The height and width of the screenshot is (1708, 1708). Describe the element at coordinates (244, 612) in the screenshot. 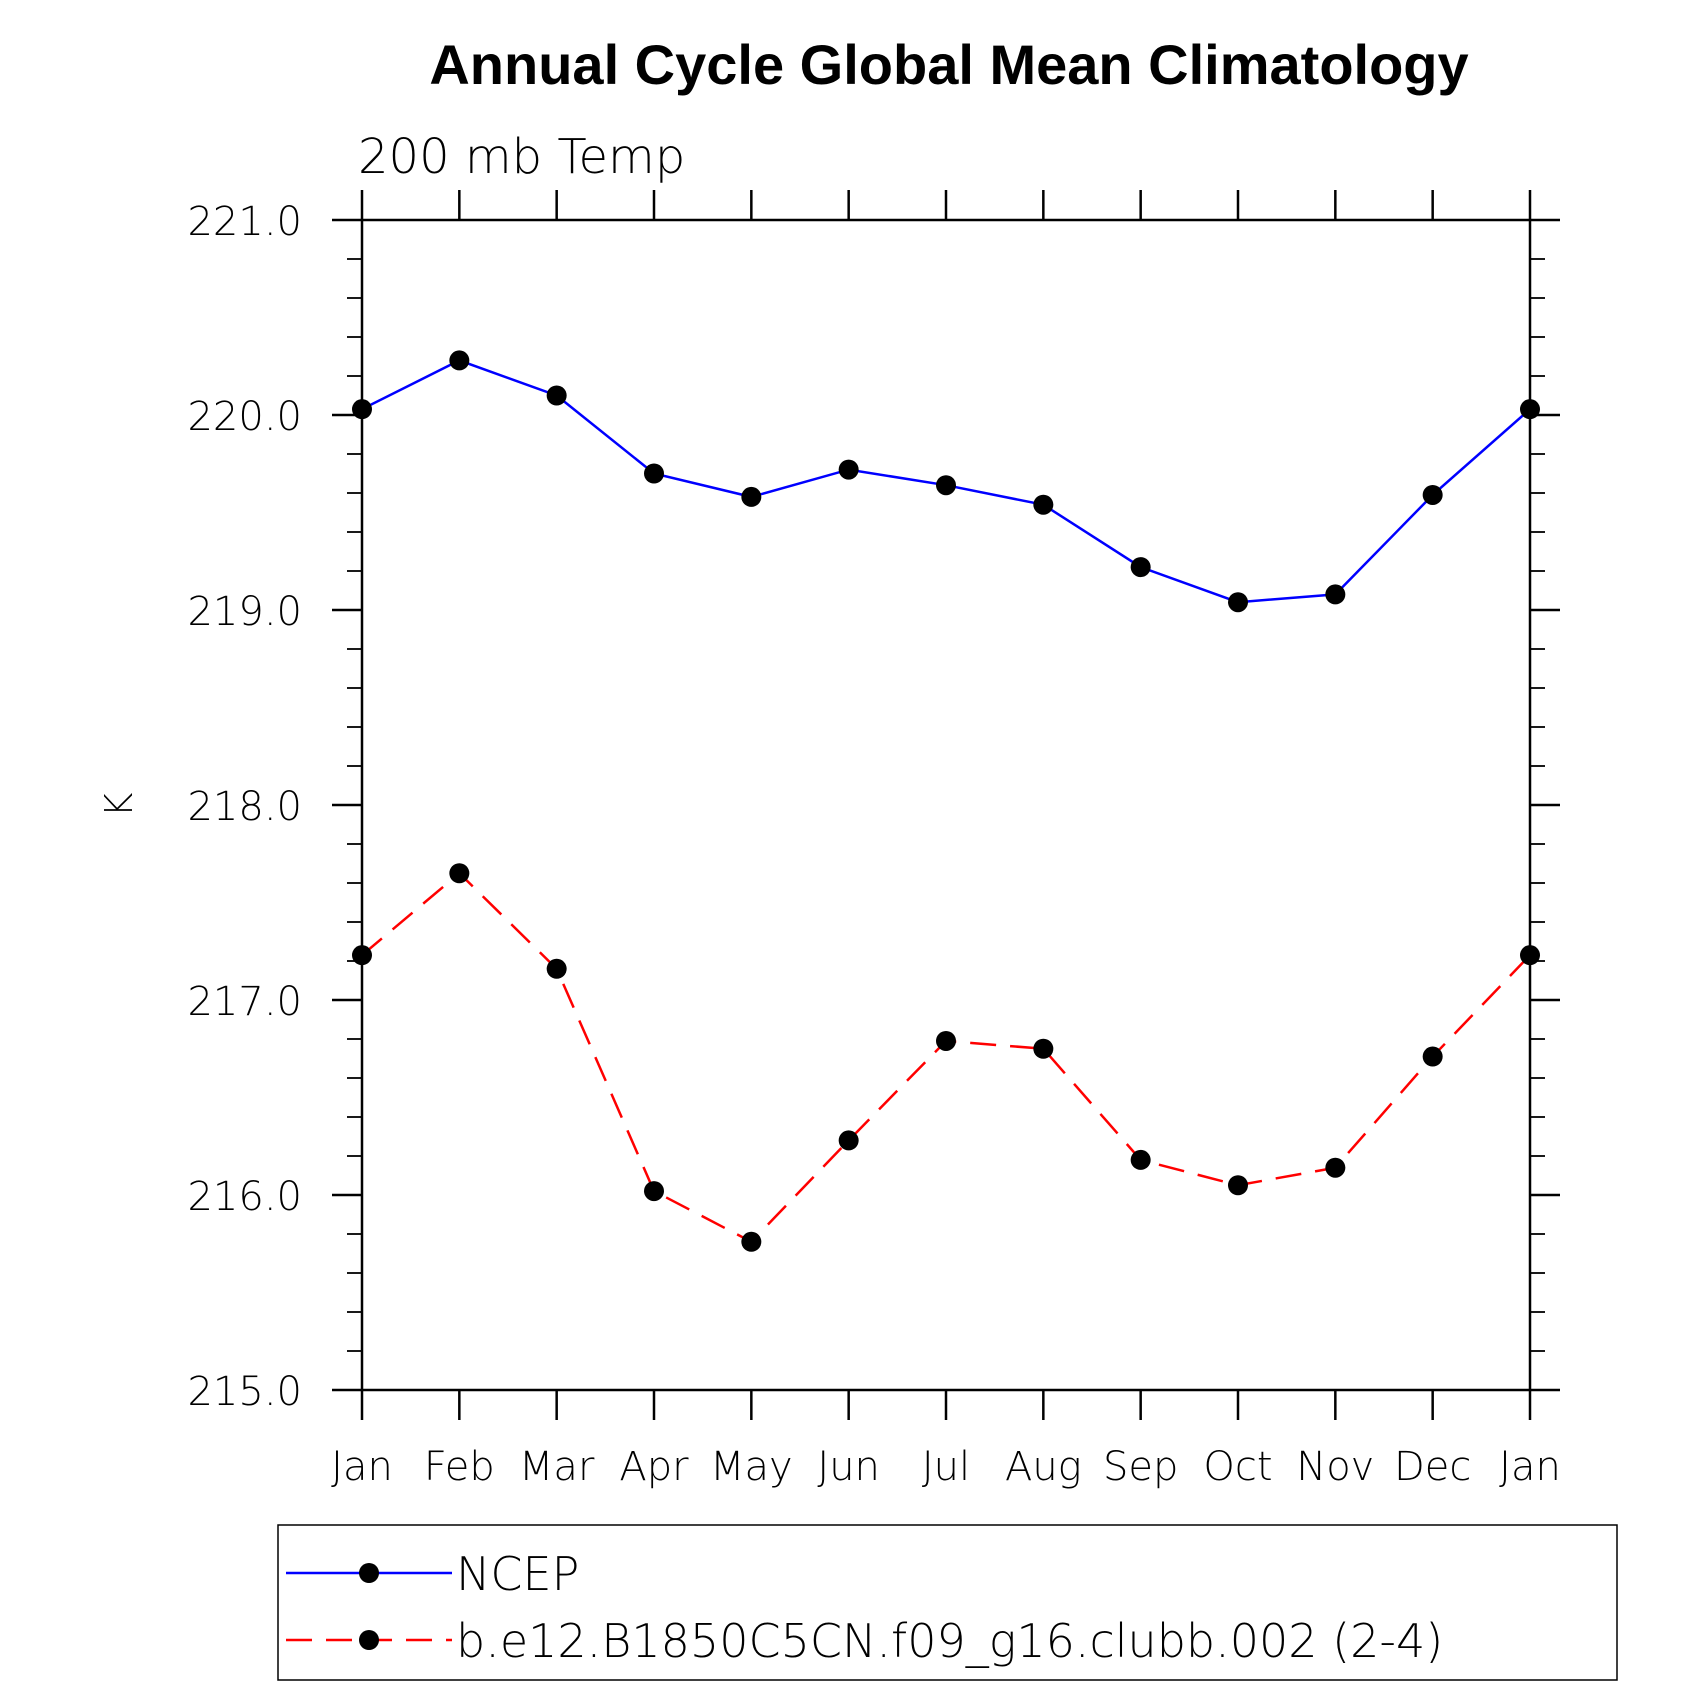

I see `y-tick-label: 219.0` at that location.